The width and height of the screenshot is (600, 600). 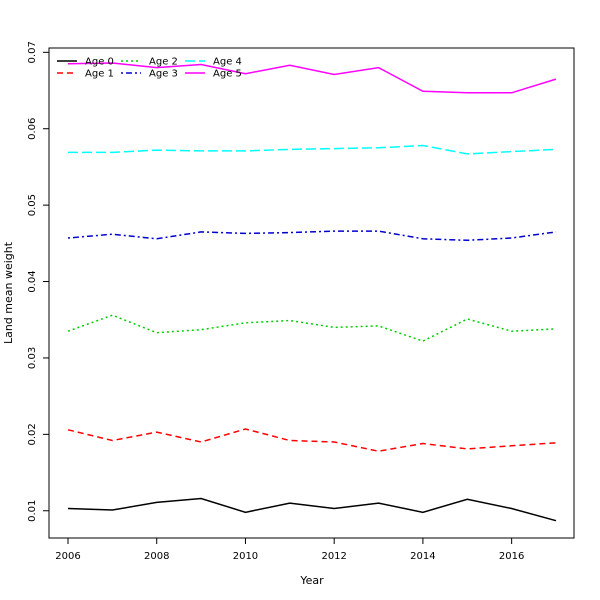 What do you see at coordinates (311, 580) in the screenshot?
I see `x-axis-title: Year` at bounding box center [311, 580].